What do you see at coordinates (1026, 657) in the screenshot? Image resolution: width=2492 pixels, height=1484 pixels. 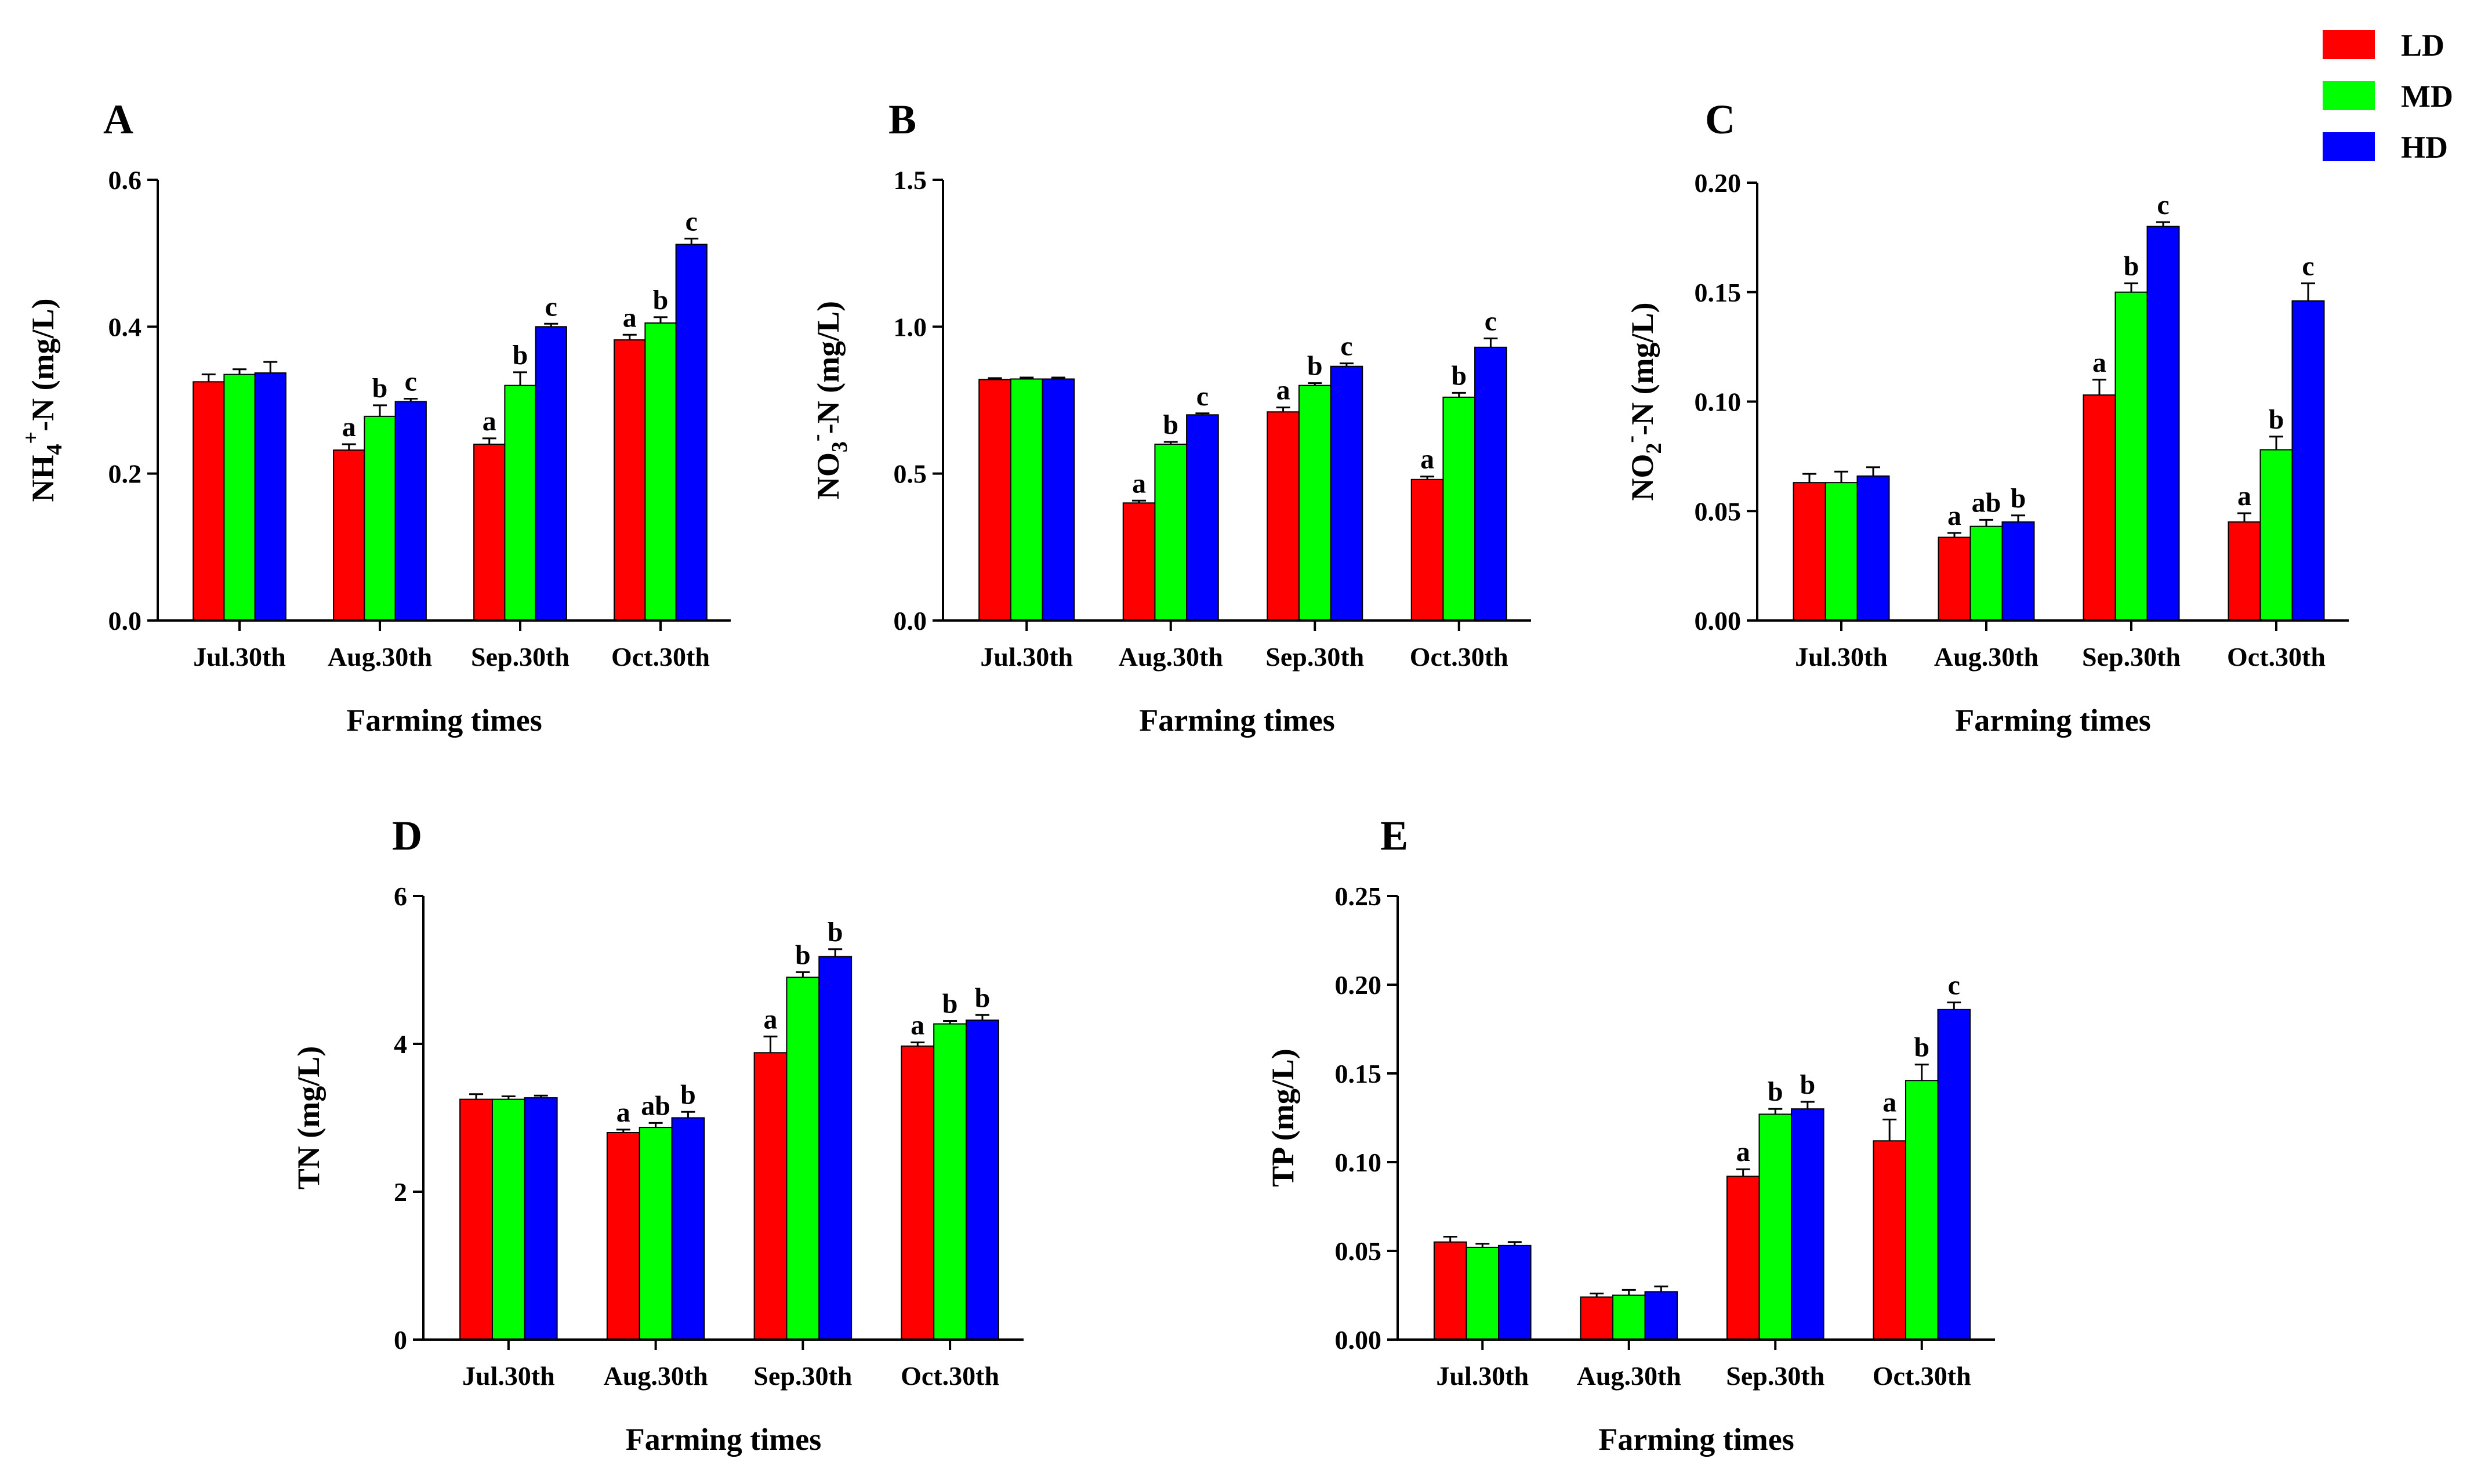 I see `x-tick-label: Jul.30th` at bounding box center [1026, 657].